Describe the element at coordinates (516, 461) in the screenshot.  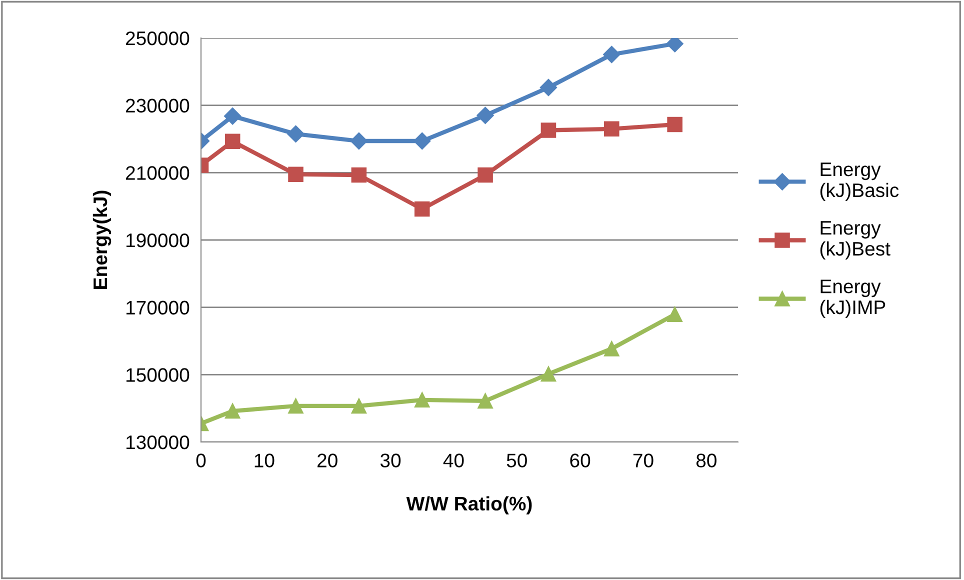
I see `x-tick-label: 50` at that location.